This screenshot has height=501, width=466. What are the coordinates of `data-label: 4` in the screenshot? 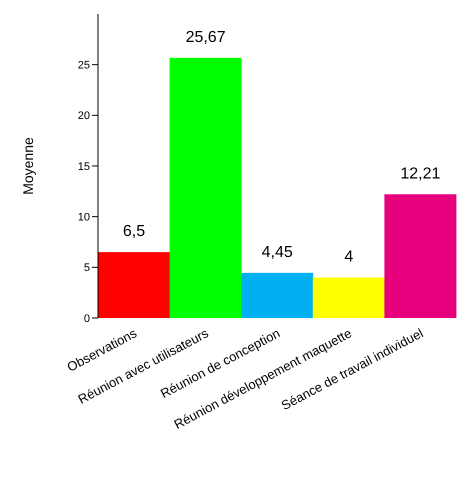 It's located at (349, 257).